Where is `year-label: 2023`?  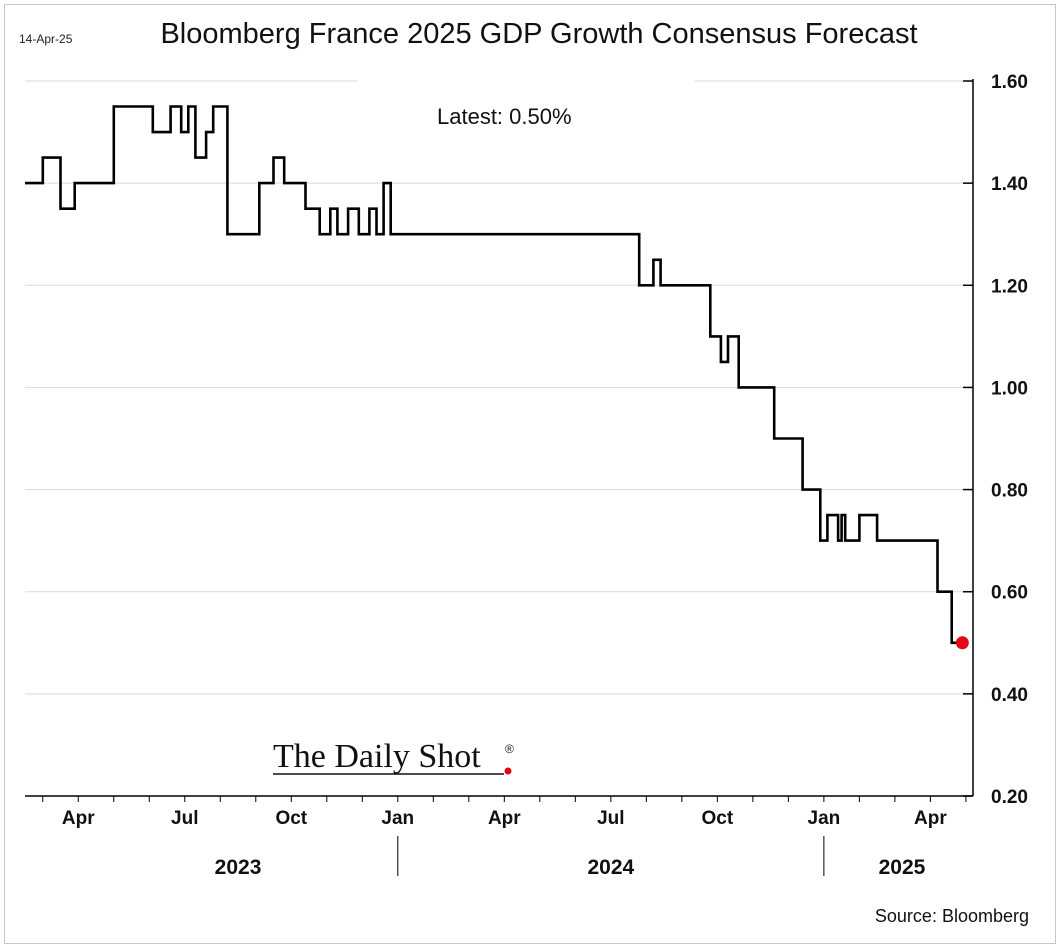 year-label: 2023 is located at coordinates (238, 867).